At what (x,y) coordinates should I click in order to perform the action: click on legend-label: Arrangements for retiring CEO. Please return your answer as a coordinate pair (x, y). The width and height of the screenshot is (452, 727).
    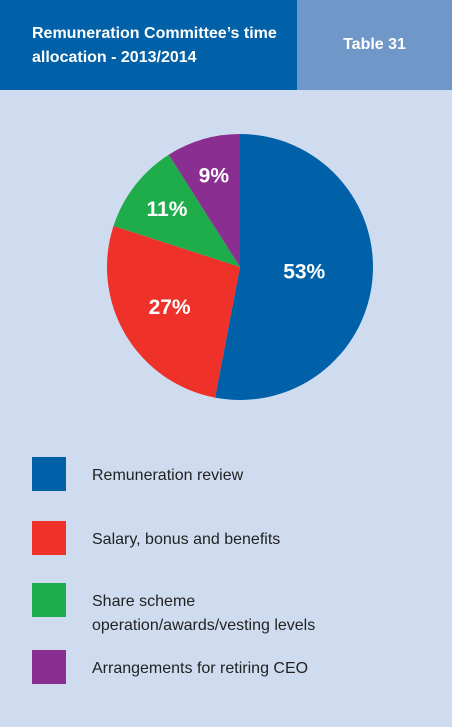
    Looking at the image, I should click on (200, 668).